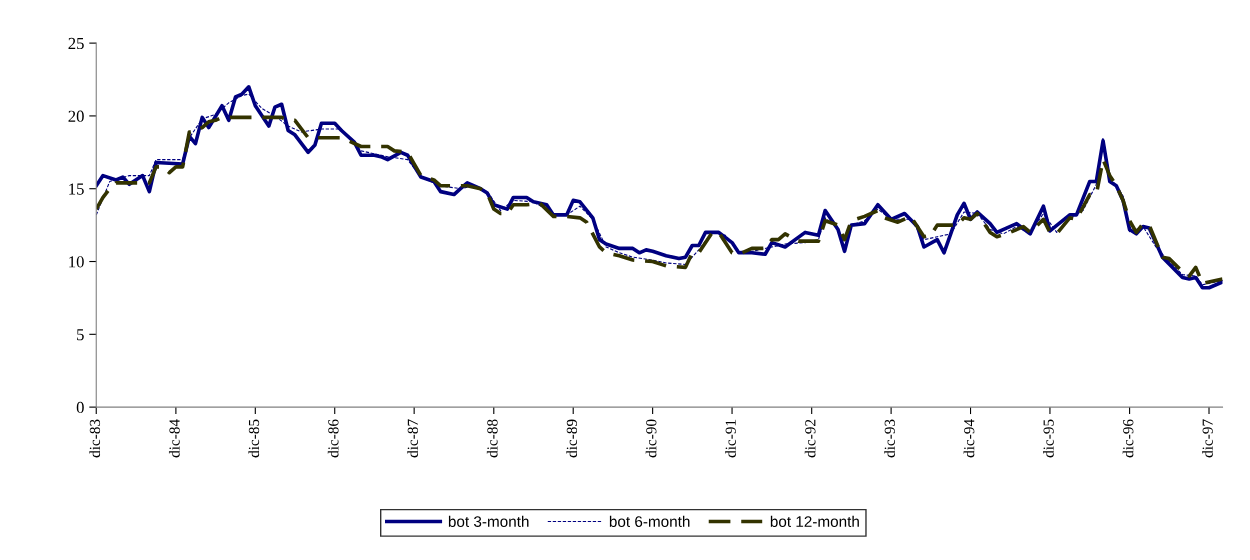 The image size is (1250, 560). I want to click on x-tick-label: dic-86, so click(333, 438).